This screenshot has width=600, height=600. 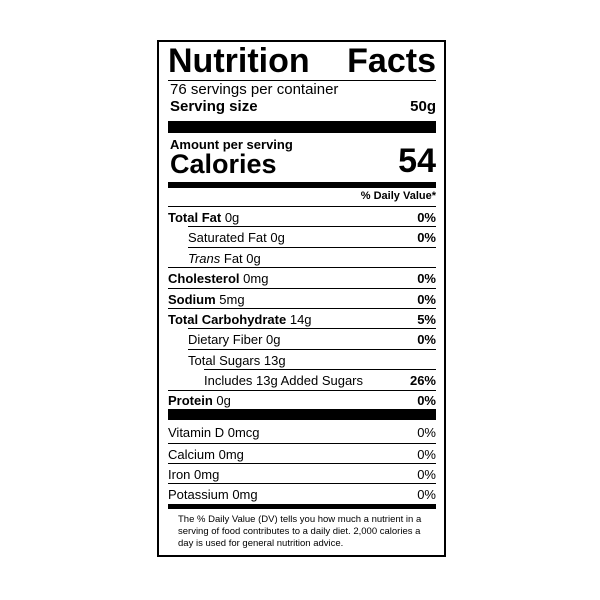 I want to click on nutrient-name: Dietary Fiber, so click(x=225, y=339).